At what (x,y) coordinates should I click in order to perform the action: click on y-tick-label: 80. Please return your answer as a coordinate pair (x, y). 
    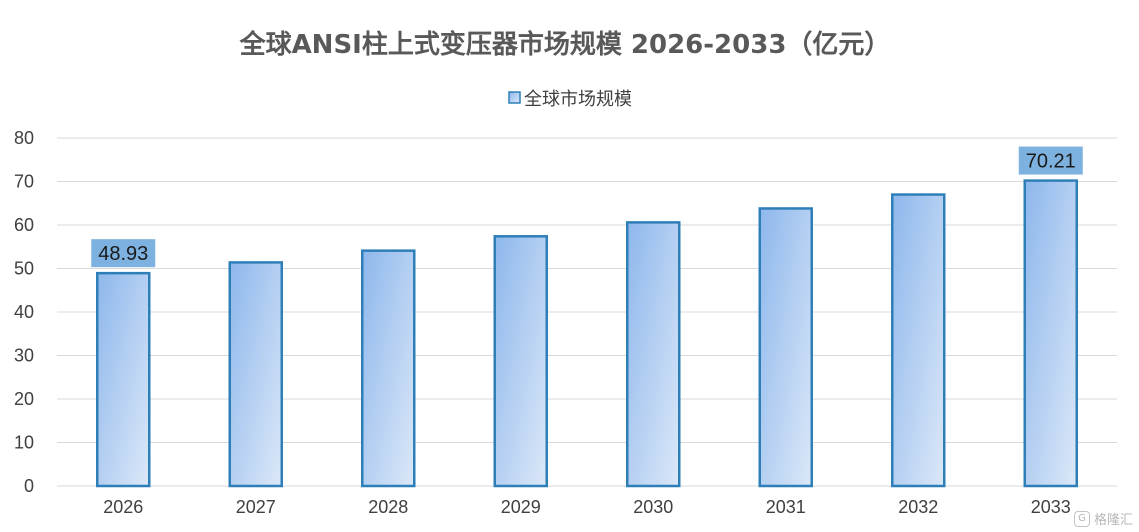
    Looking at the image, I should click on (24, 138).